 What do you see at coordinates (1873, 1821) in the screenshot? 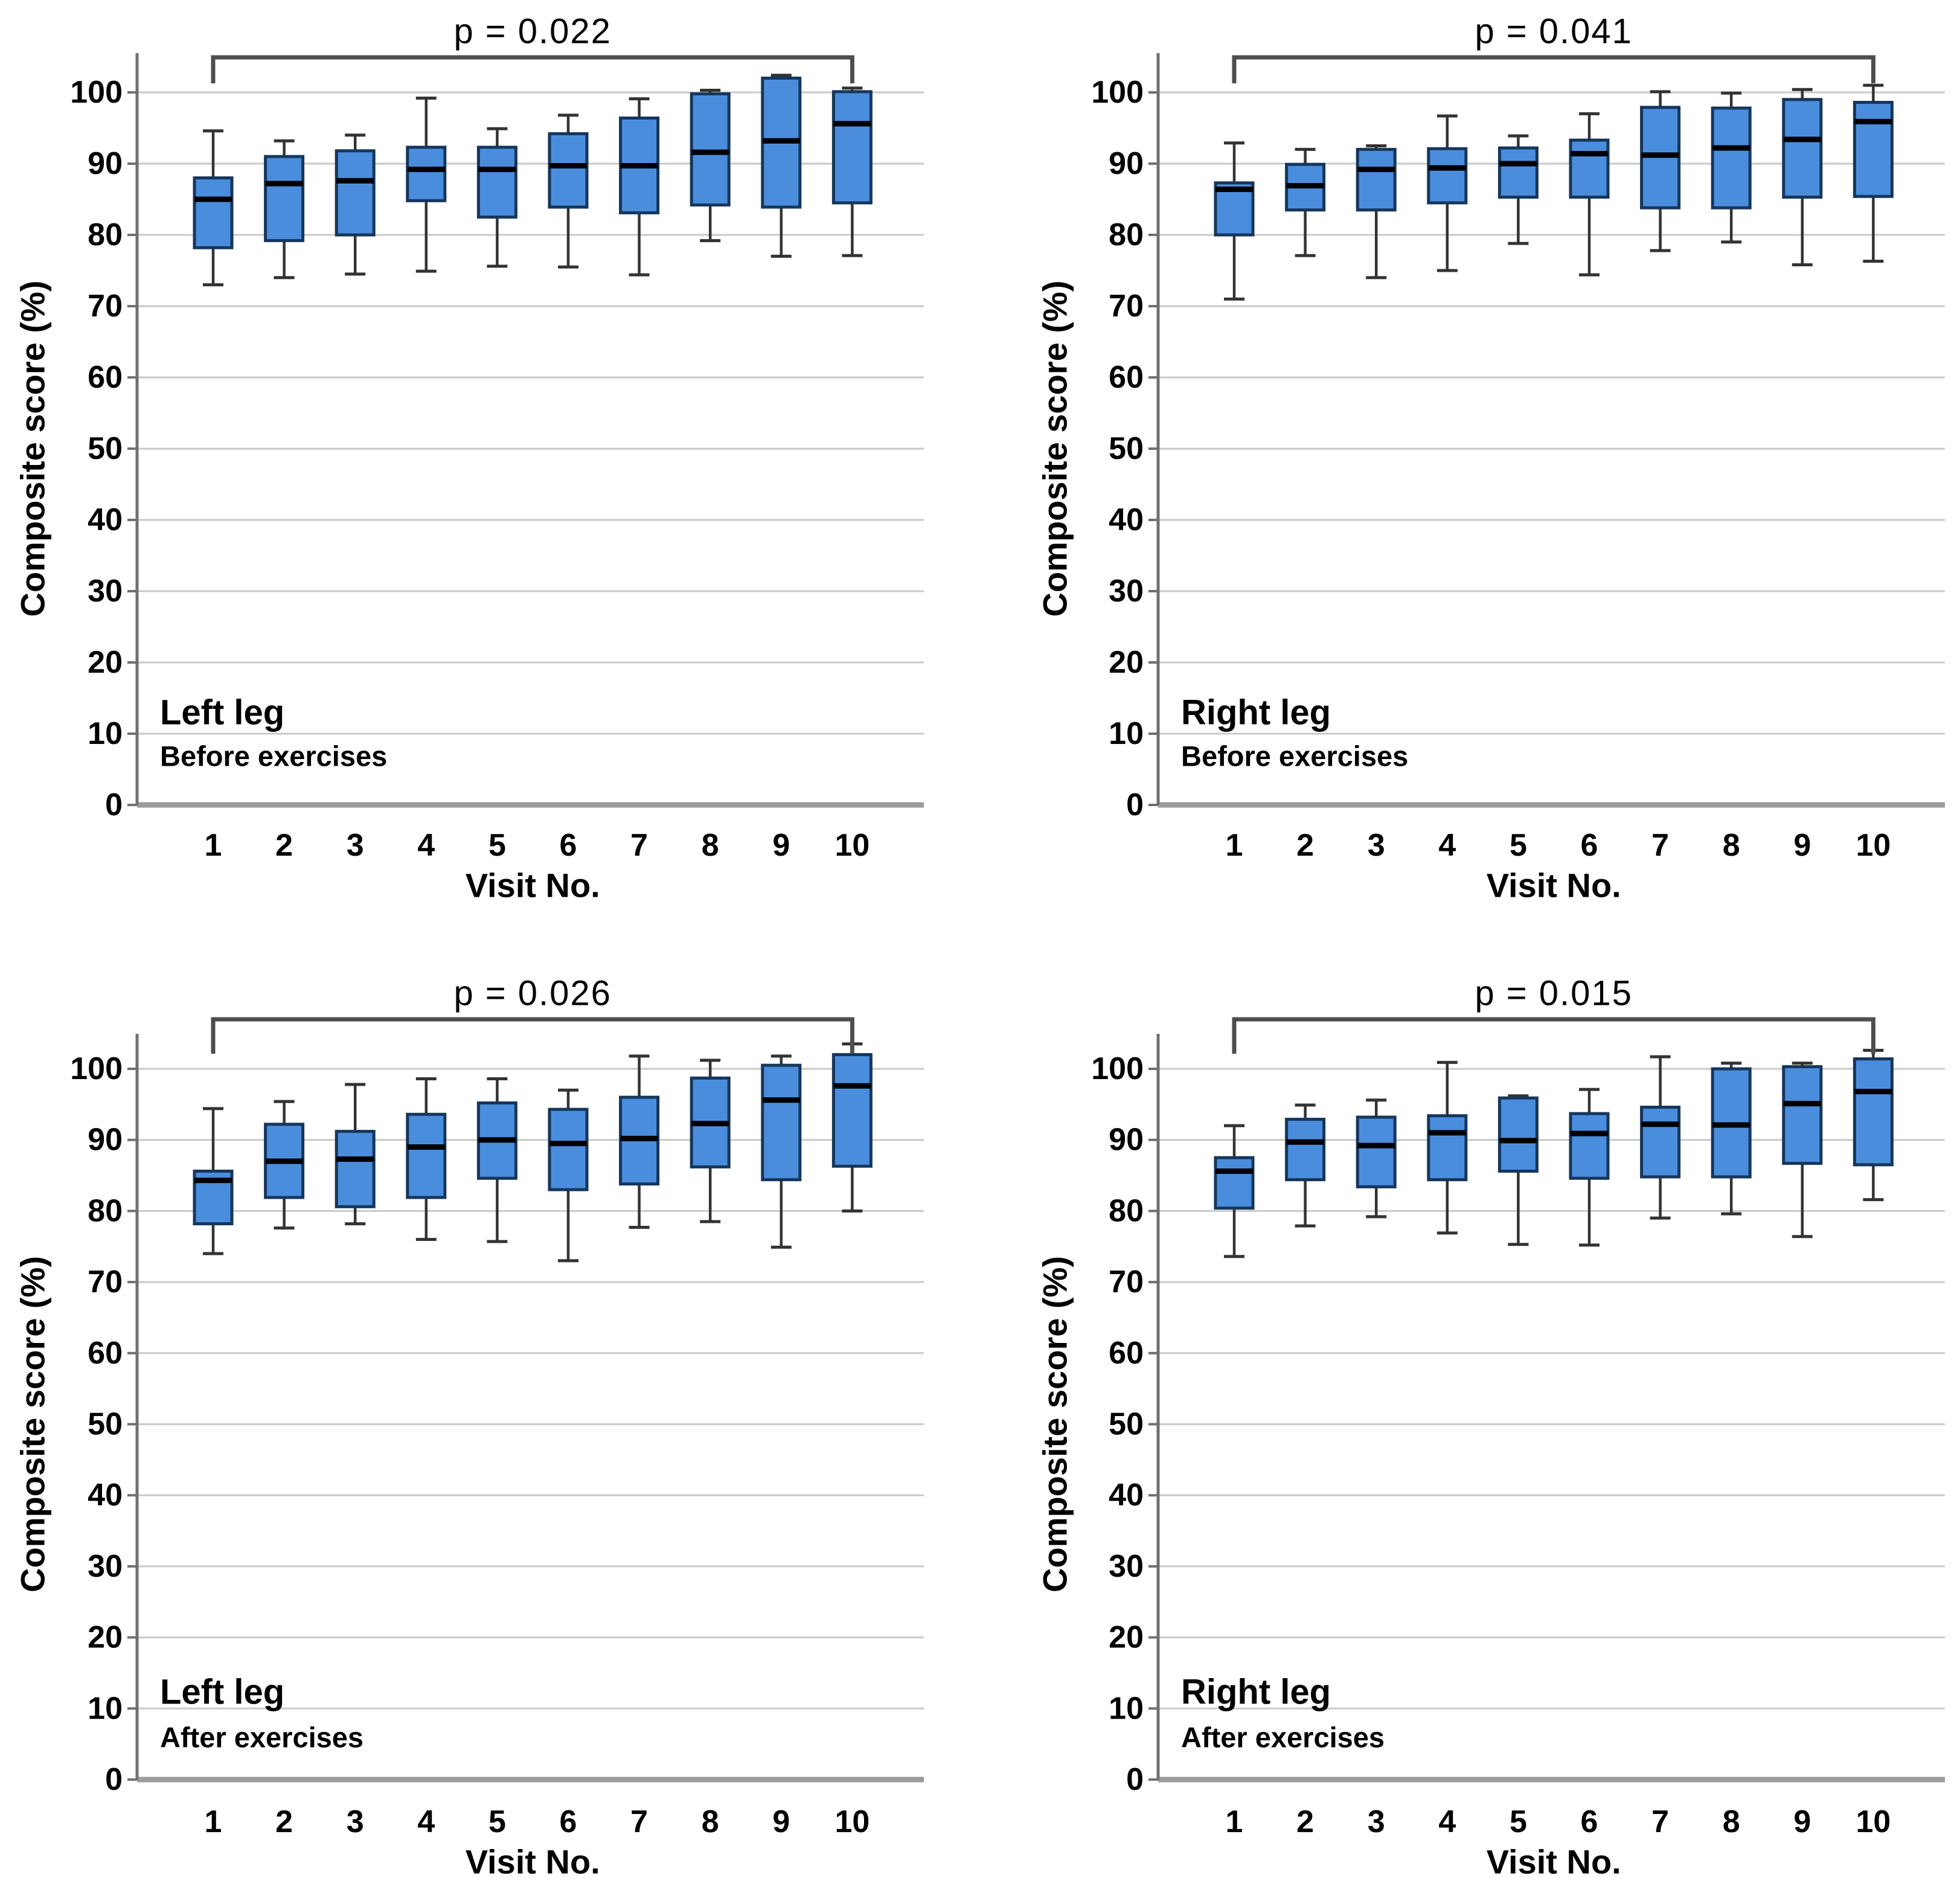
I see `x-tick-label-10: 10` at bounding box center [1873, 1821].